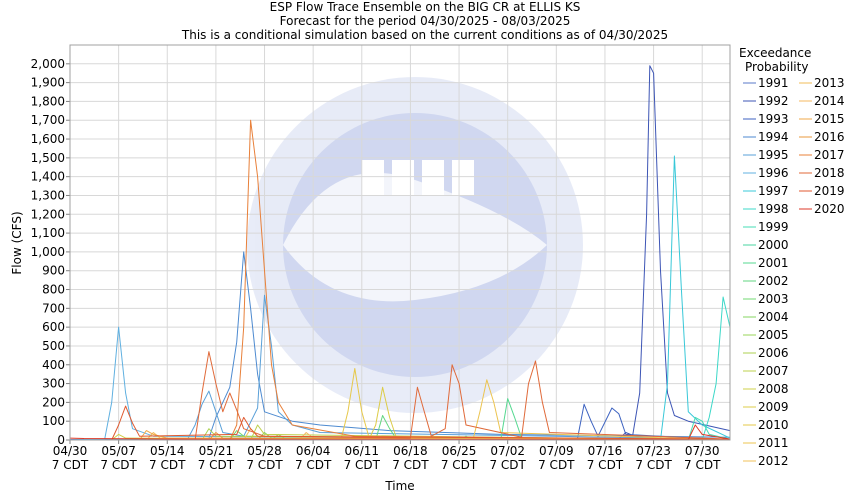  Describe the element at coordinates (48, 83) in the screenshot. I see `y-tick-label: 1,900` at that location.